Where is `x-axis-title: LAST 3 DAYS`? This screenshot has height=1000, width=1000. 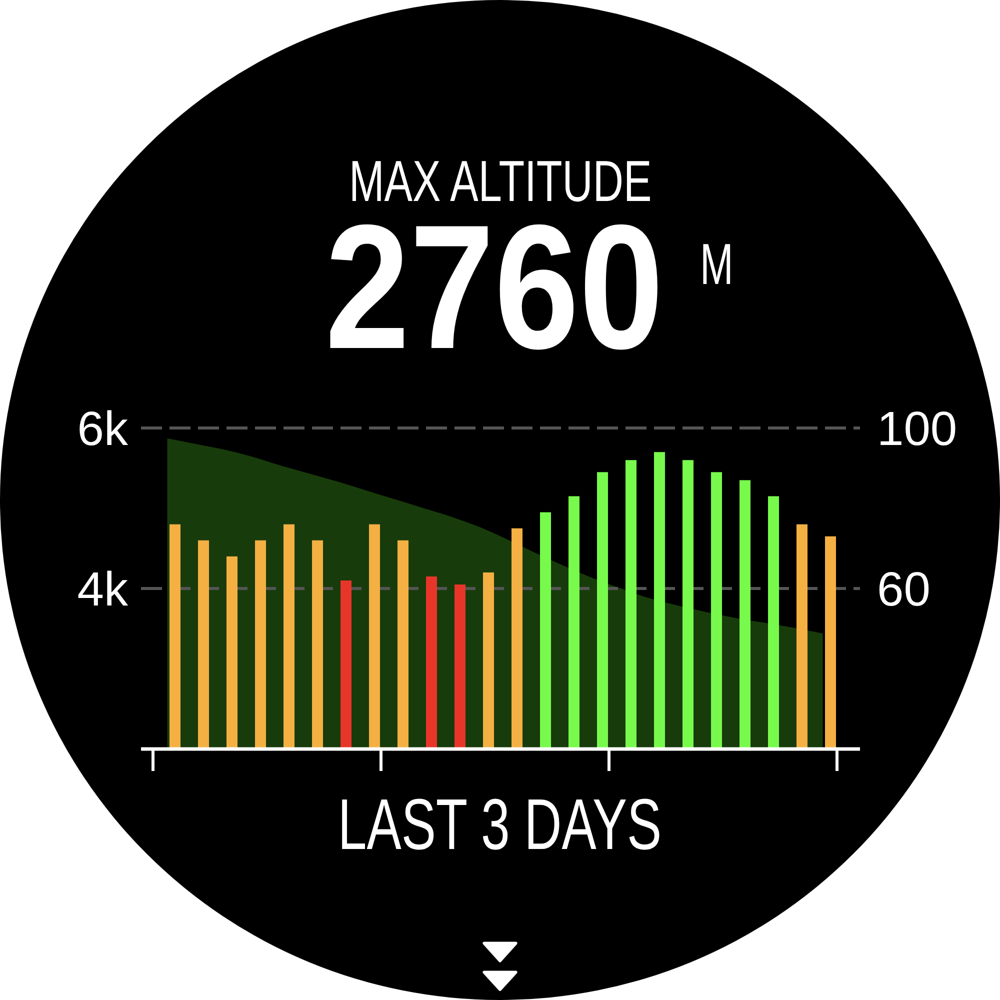 x-axis-title: LAST 3 DAYS is located at coordinates (500, 825).